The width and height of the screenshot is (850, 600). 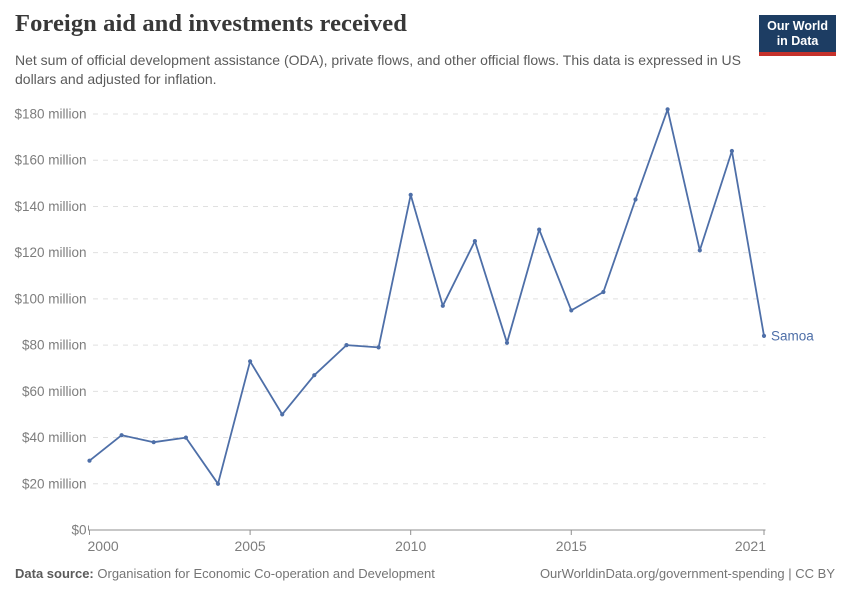 What do you see at coordinates (54, 345) in the screenshot?
I see `y-axis-tick-label: $80 million` at bounding box center [54, 345].